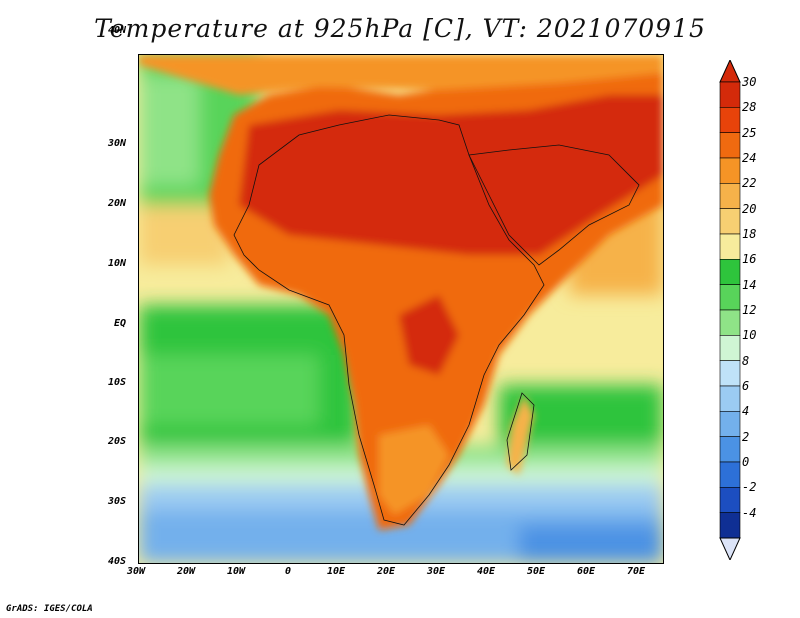 The image size is (800, 618). What do you see at coordinates (117, 501) in the screenshot?
I see `lat-label: 30S` at bounding box center [117, 501].